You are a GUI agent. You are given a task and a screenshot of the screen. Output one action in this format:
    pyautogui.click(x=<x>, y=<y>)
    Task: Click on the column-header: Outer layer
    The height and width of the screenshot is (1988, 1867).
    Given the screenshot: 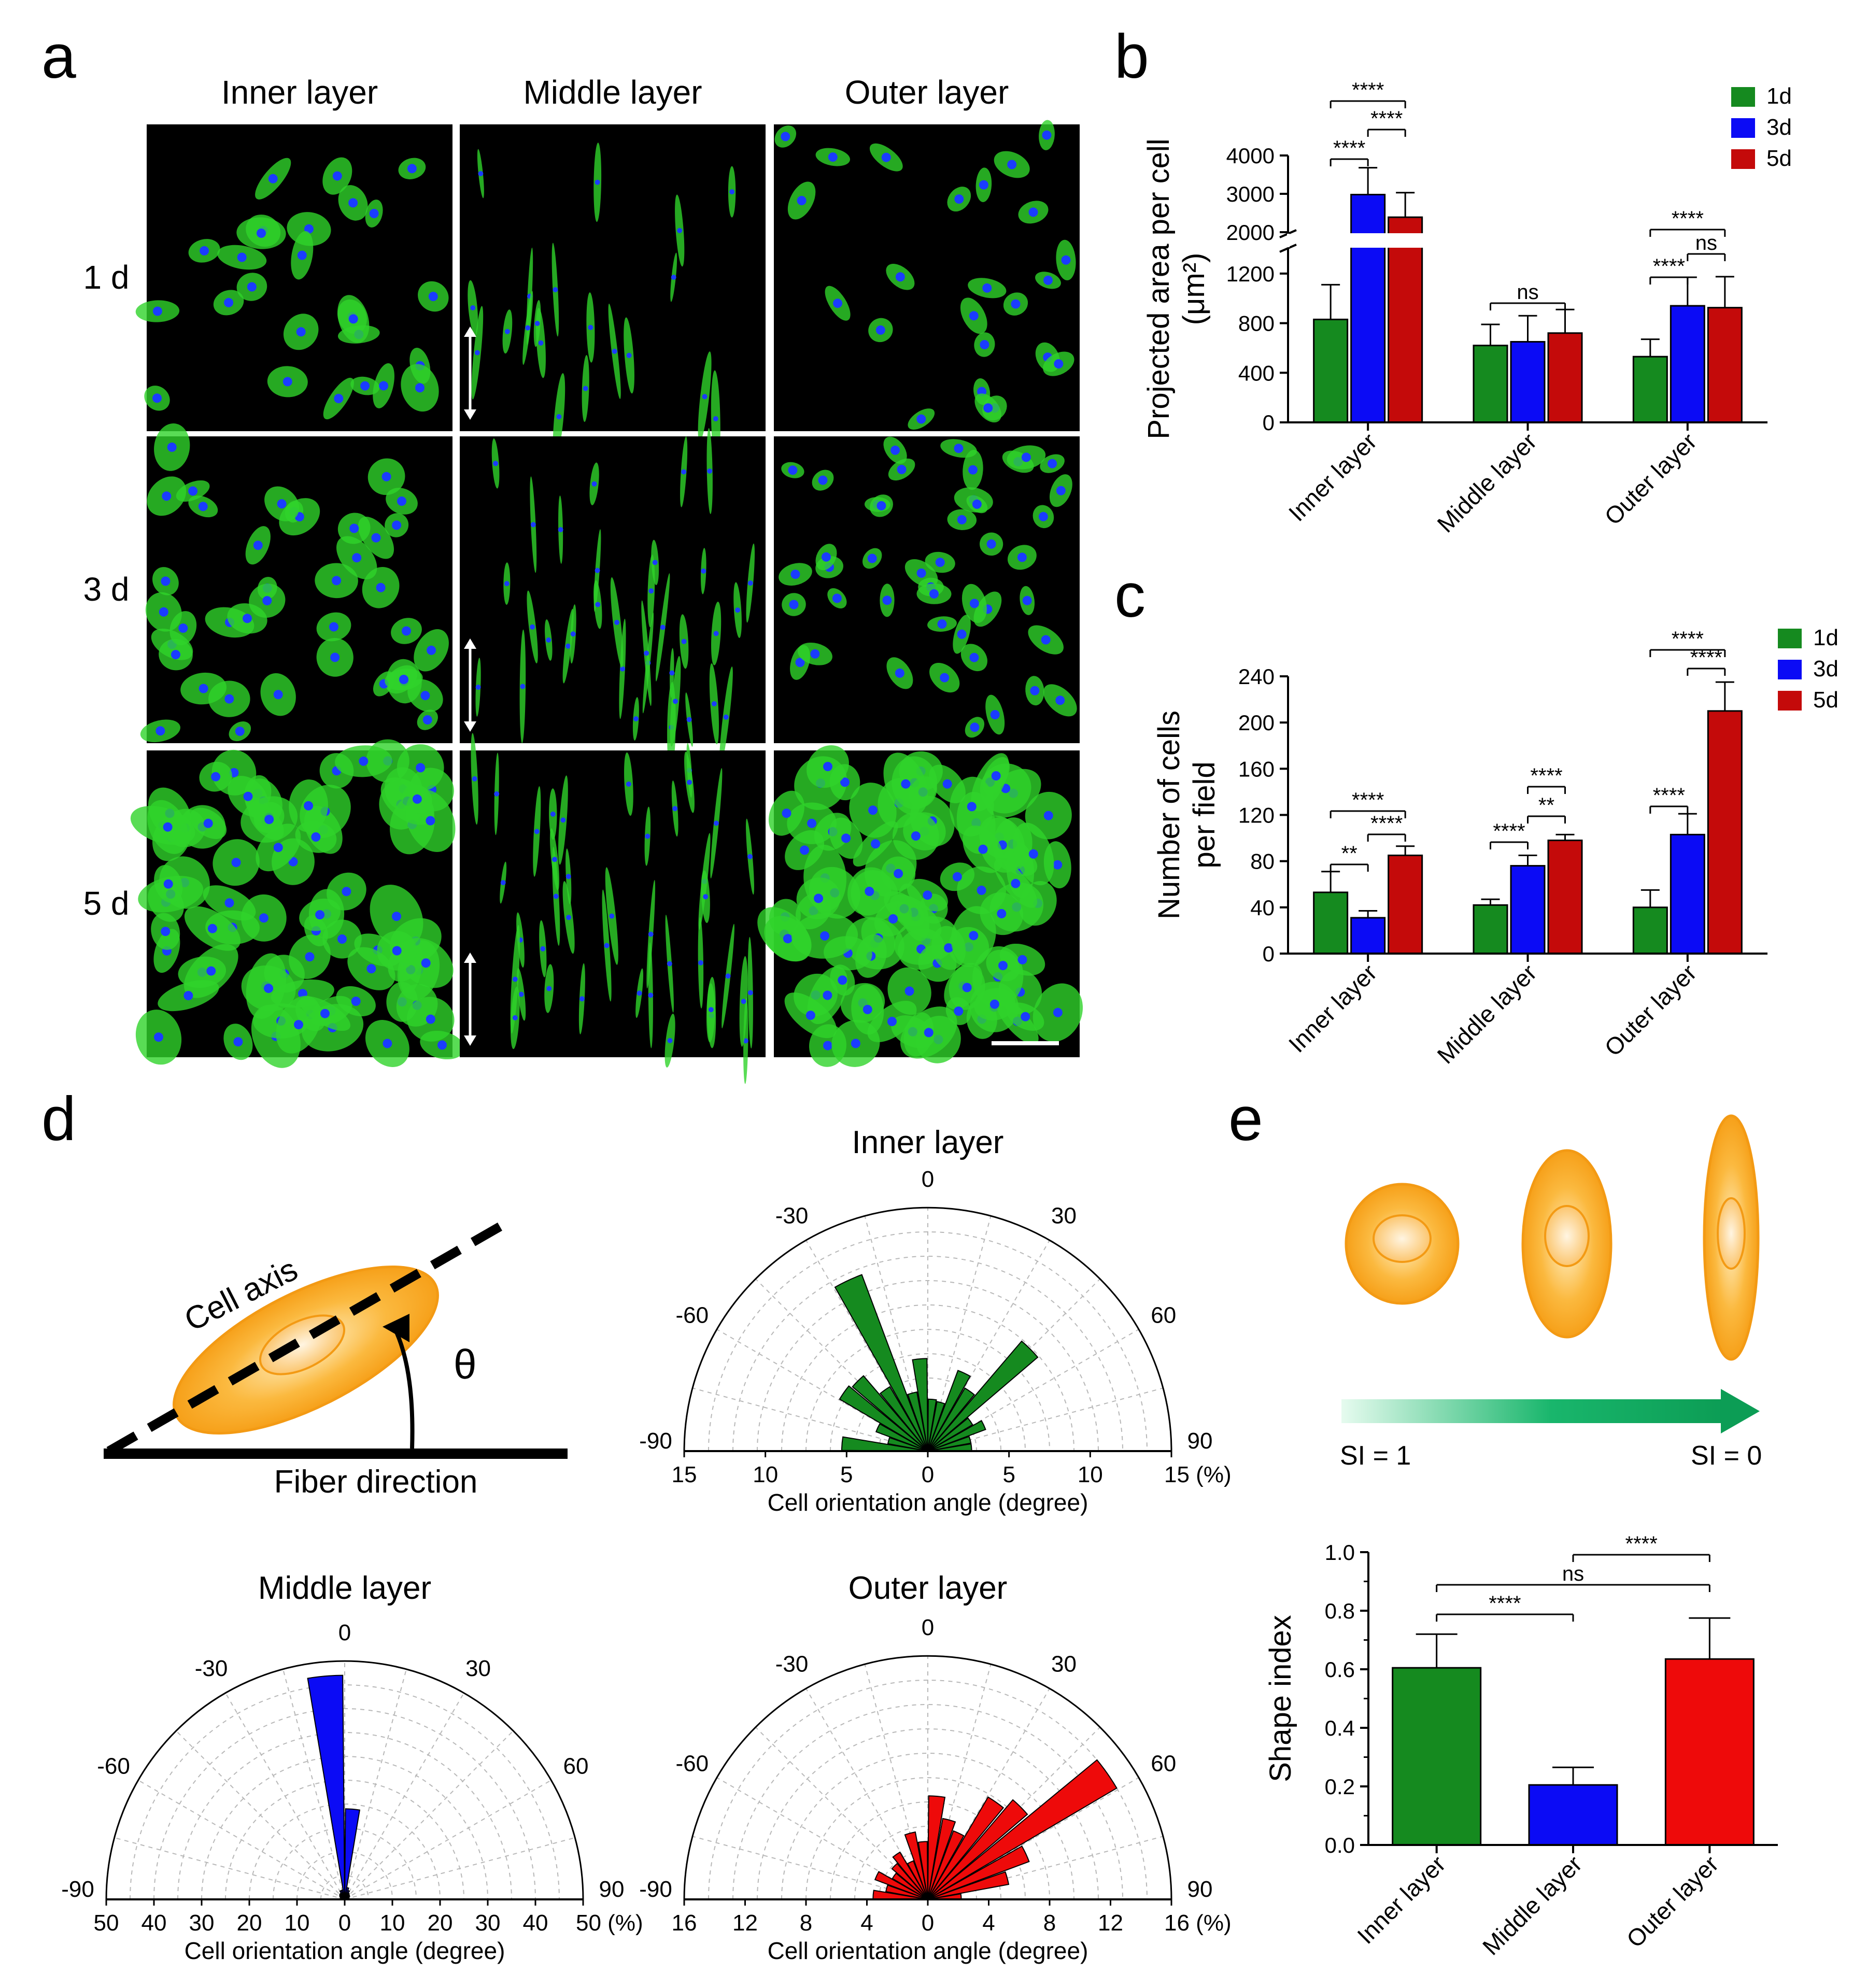 What is the action you would take?
    pyautogui.click(x=927, y=93)
    